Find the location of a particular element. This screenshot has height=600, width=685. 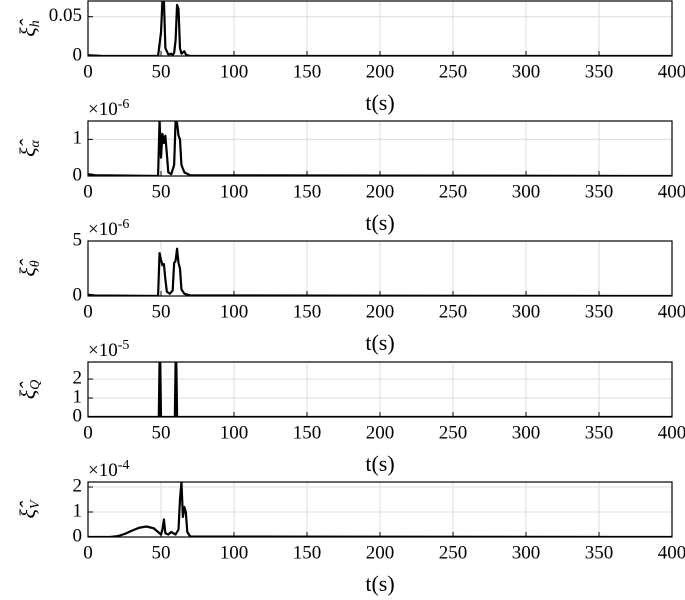

y-label-sub: h is located at coordinates (35, 23).